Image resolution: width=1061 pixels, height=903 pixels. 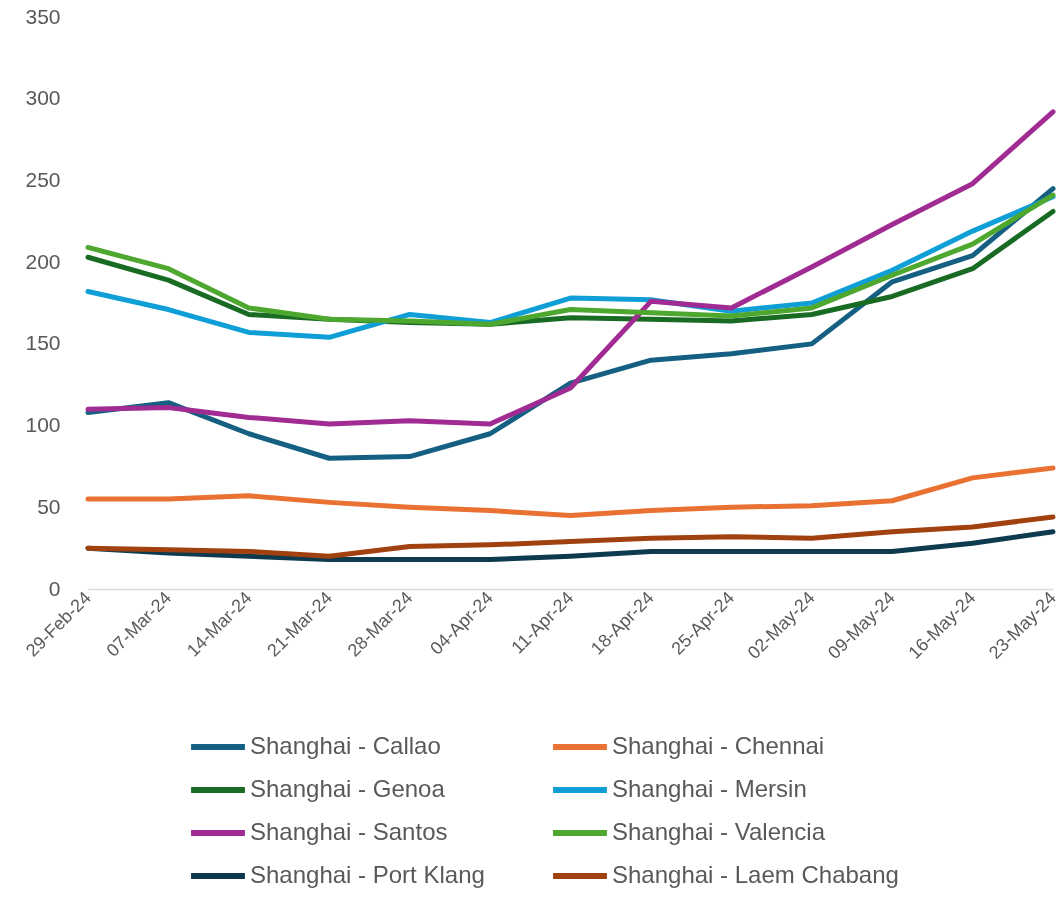 What do you see at coordinates (49, 506) in the screenshot?
I see `y-tick-label: 50` at bounding box center [49, 506].